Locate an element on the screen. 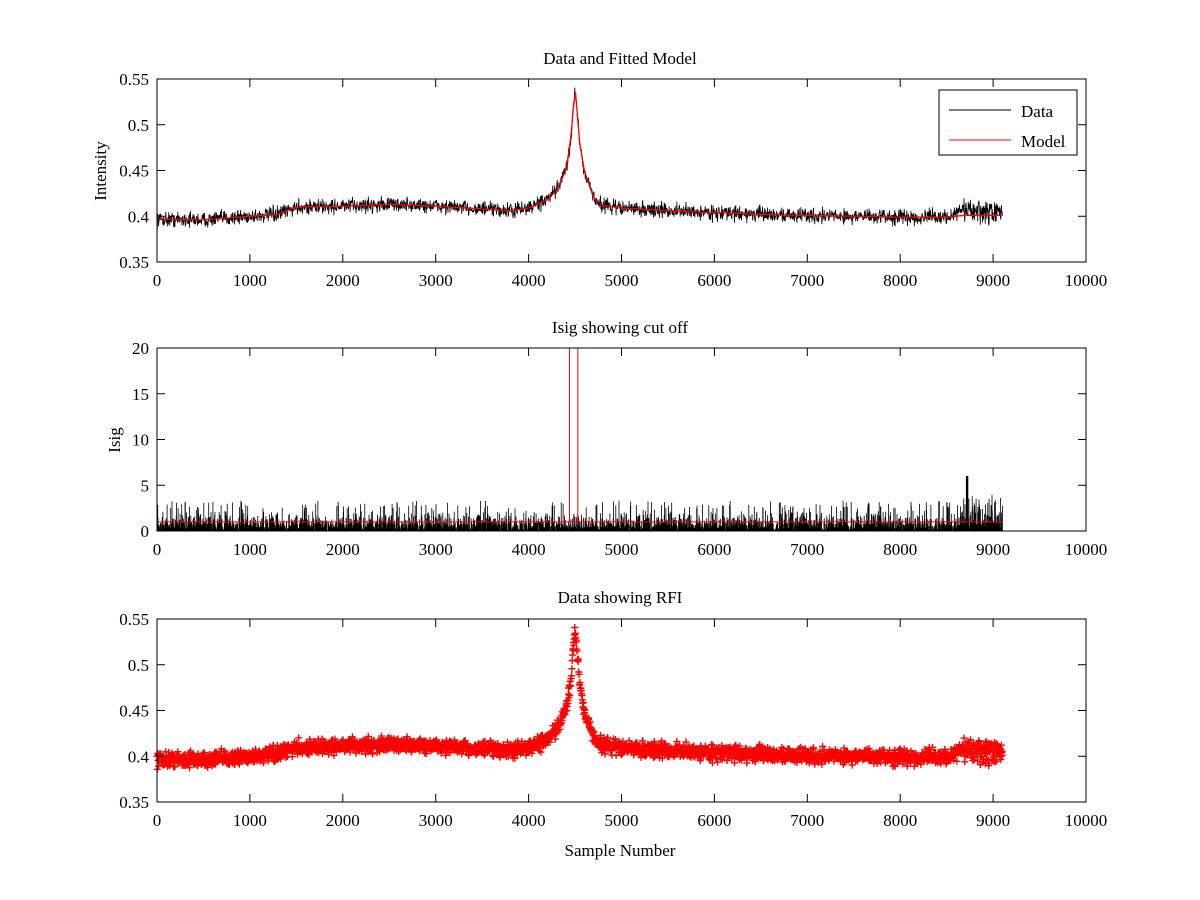 This screenshot has height=900, width=1200. chart-3-xlabel: Sample Number is located at coordinates (620, 850).